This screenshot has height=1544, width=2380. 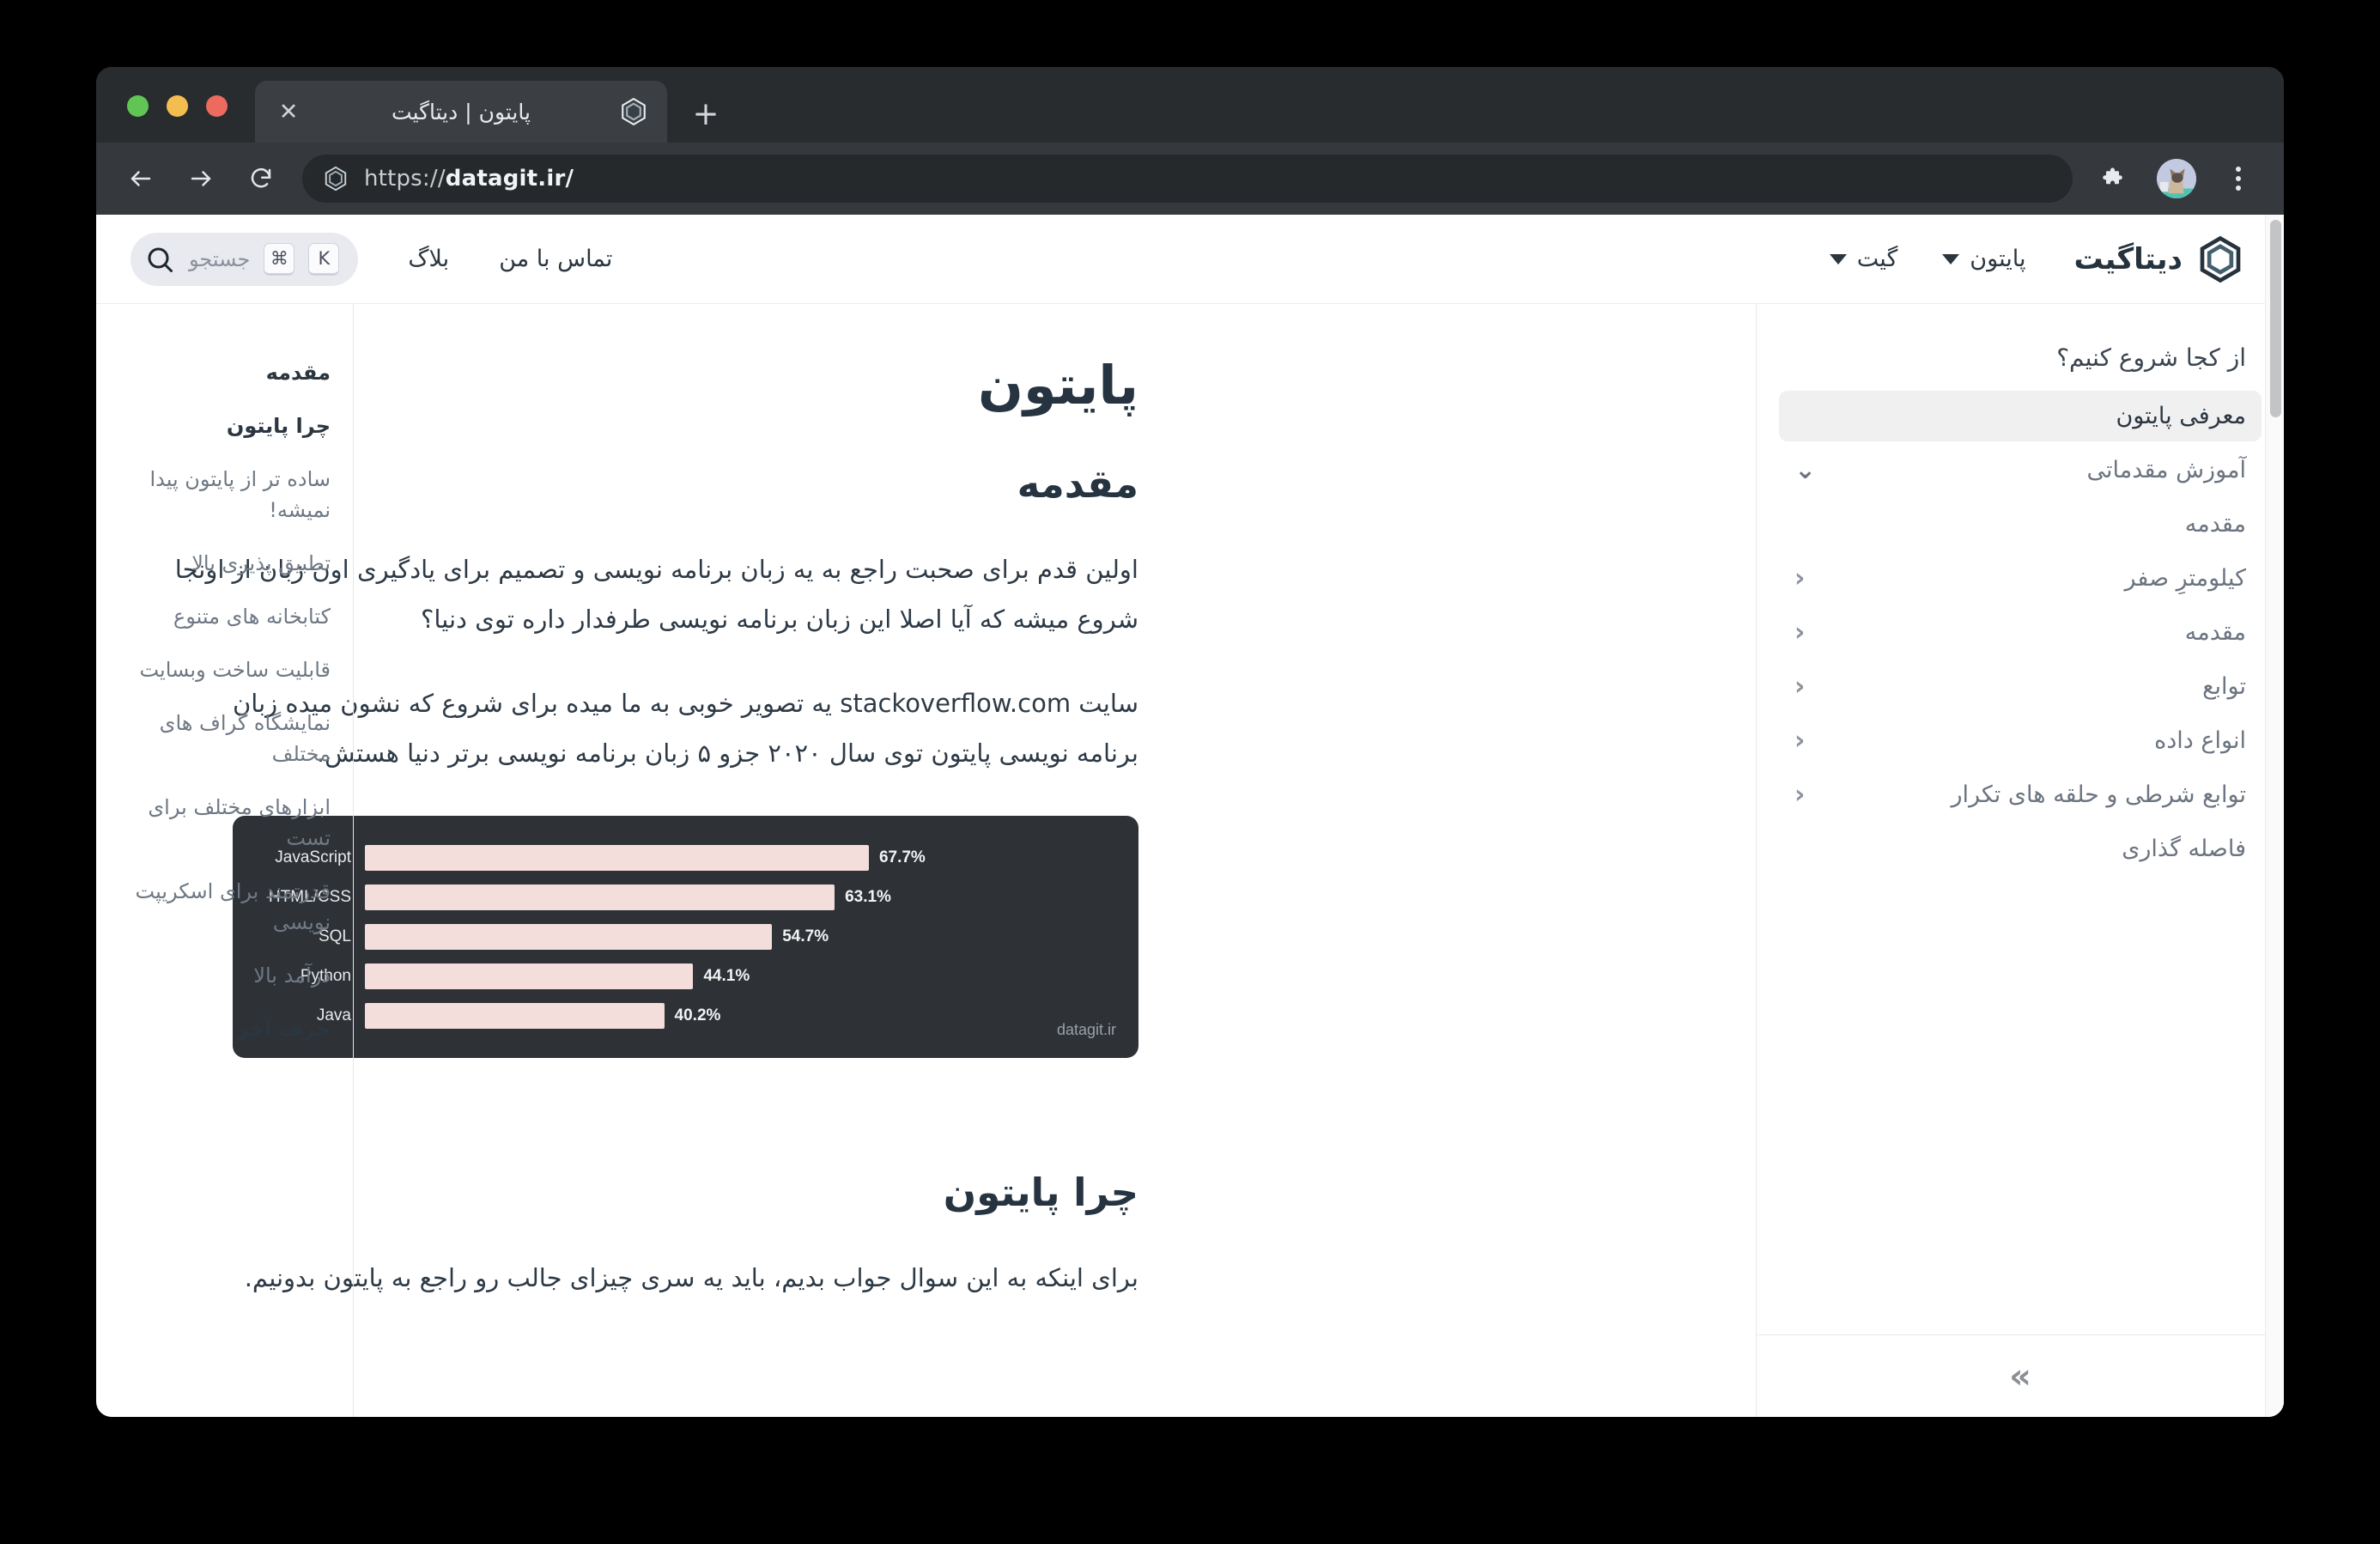 I want to click on sidebar-item-conditionals-loops: توابع شرطی و حلقه های تکرار ‹, so click(x=2020, y=794).